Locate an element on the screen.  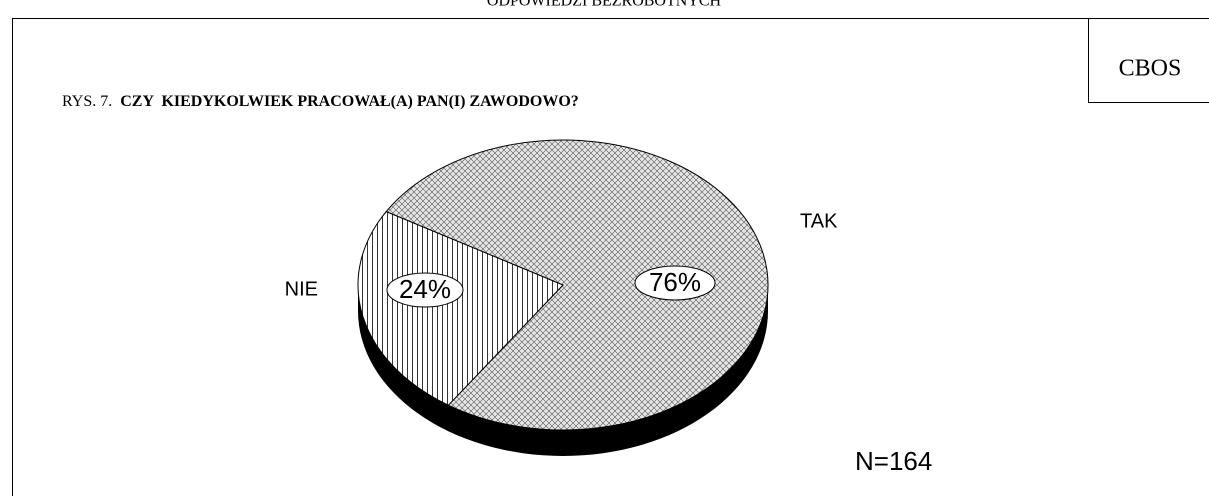
page-header: ODPOWIEDZI BEZROBOTNYCH is located at coordinates (604, 5).